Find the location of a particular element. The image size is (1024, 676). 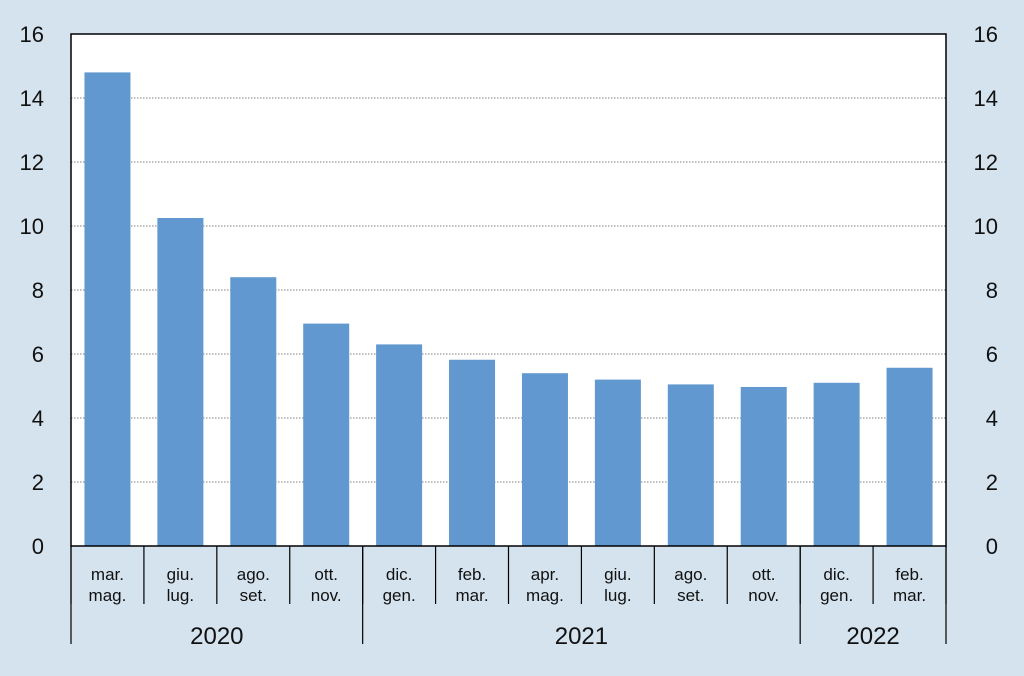

year-label: 2021 is located at coordinates (581, 636).